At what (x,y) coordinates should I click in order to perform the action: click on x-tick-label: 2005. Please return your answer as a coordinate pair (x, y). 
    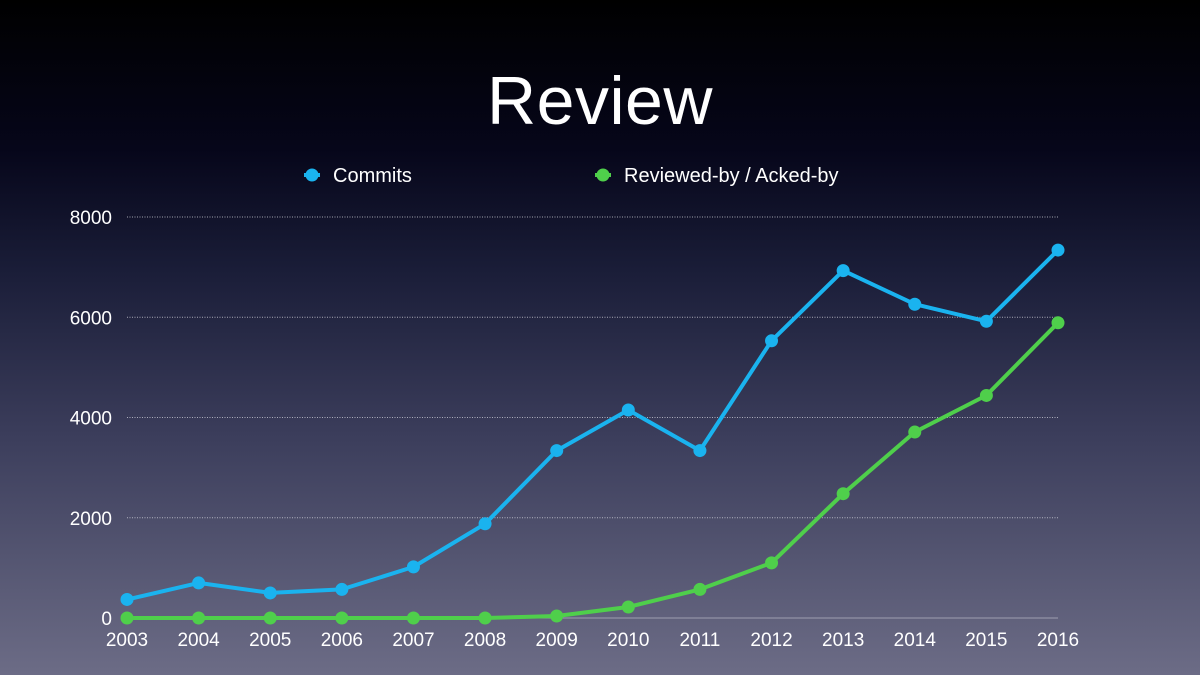
    Looking at the image, I should click on (270, 640).